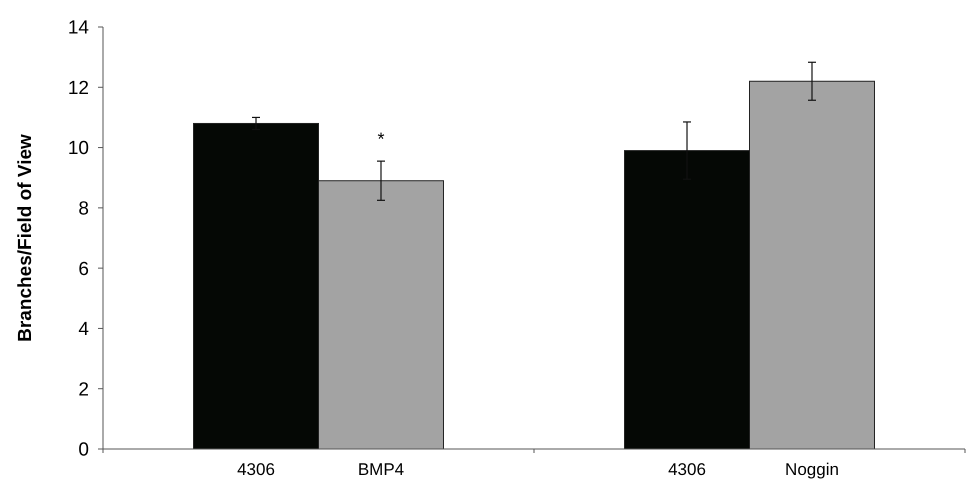 The image size is (973, 487). Describe the element at coordinates (84, 329) in the screenshot. I see `y-tick-label: 4` at that location.